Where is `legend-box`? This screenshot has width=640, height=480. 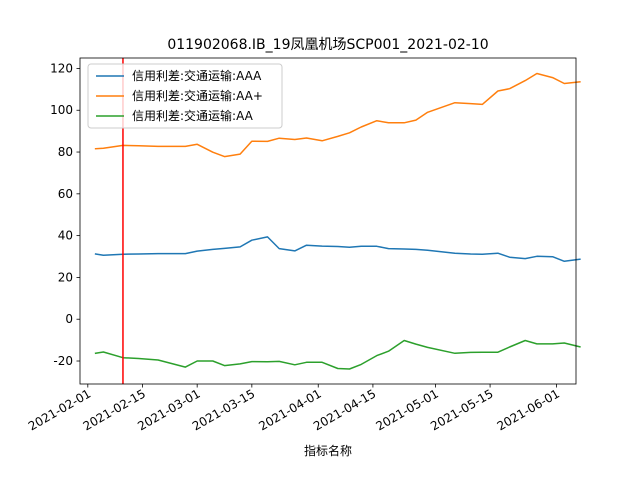
legend-box is located at coordinates (185, 96).